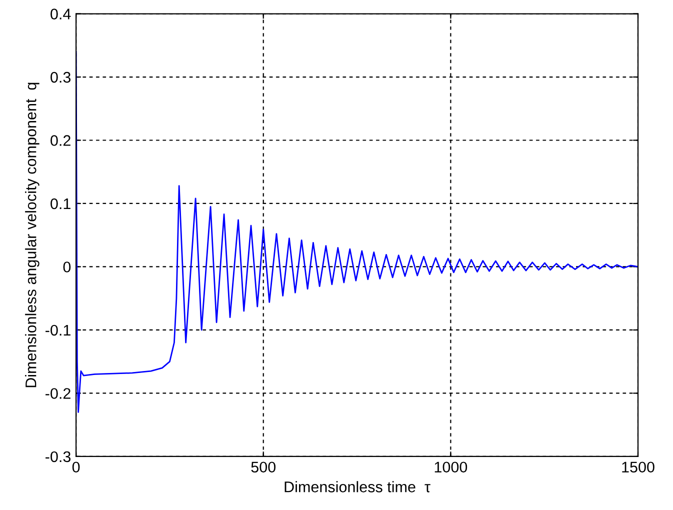 This screenshot has width=673, height=510. I want to click on x-tick-label: 1500, so click(638, 467).